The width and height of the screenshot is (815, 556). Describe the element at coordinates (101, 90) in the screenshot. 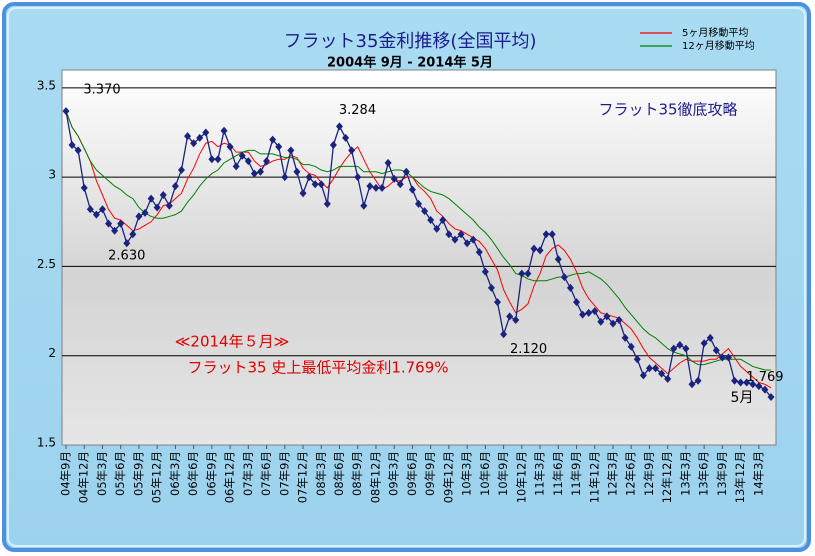

I see `value-label: 3.370` at that location.